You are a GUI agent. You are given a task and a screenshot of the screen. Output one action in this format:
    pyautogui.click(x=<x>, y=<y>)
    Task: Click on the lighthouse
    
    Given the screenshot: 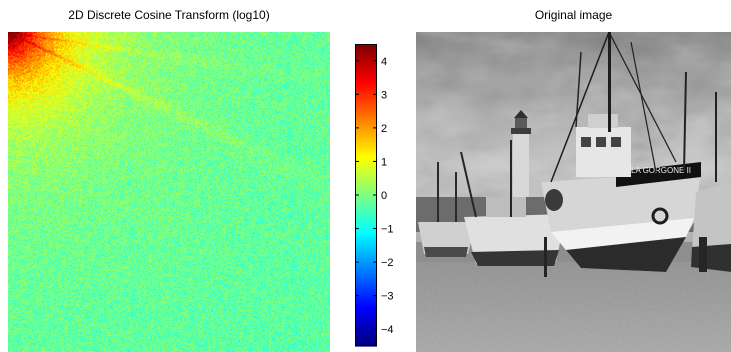 What is the action you would take?
    pyautogui.click(x=521, y=161)
    